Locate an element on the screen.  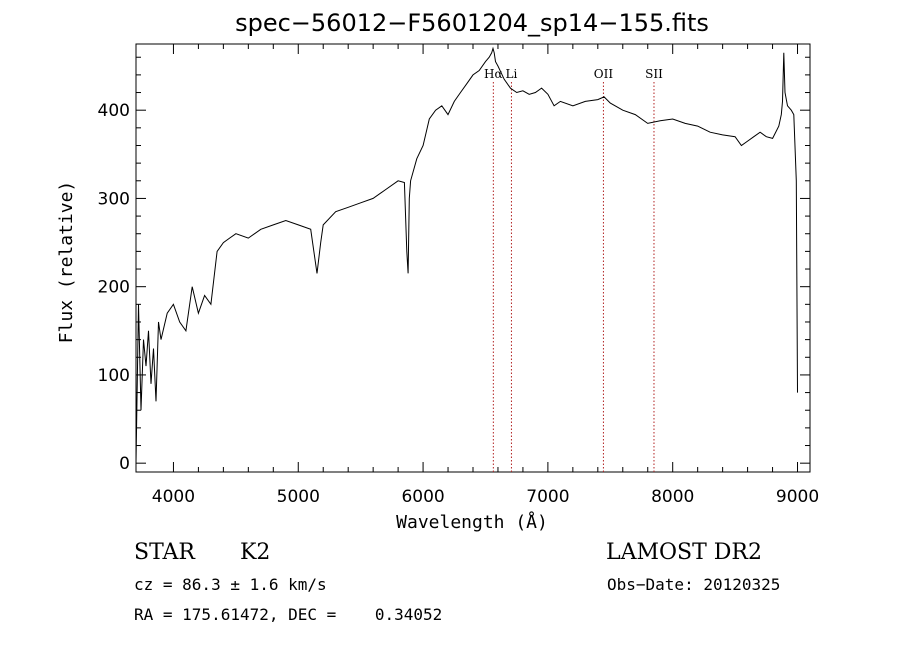
survey-label: LAMOST DR2 is located at coordinates (684, 552).